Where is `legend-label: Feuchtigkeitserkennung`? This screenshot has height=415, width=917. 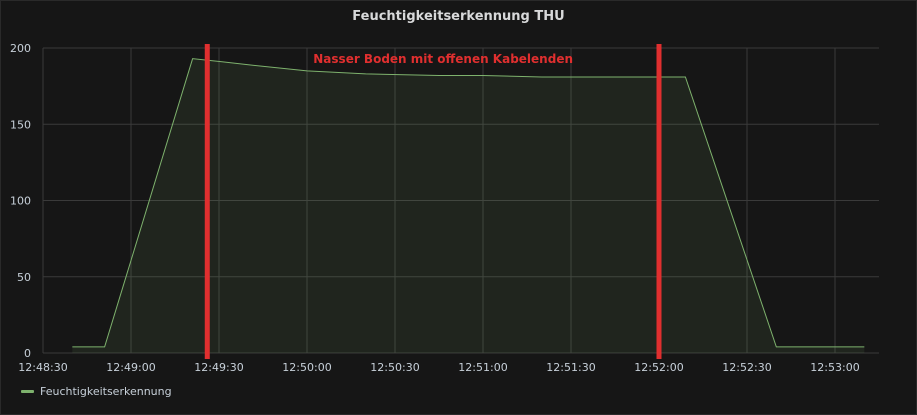 legend-label: Feuchtigkeitserkennung is located at coordinates (106, 391).